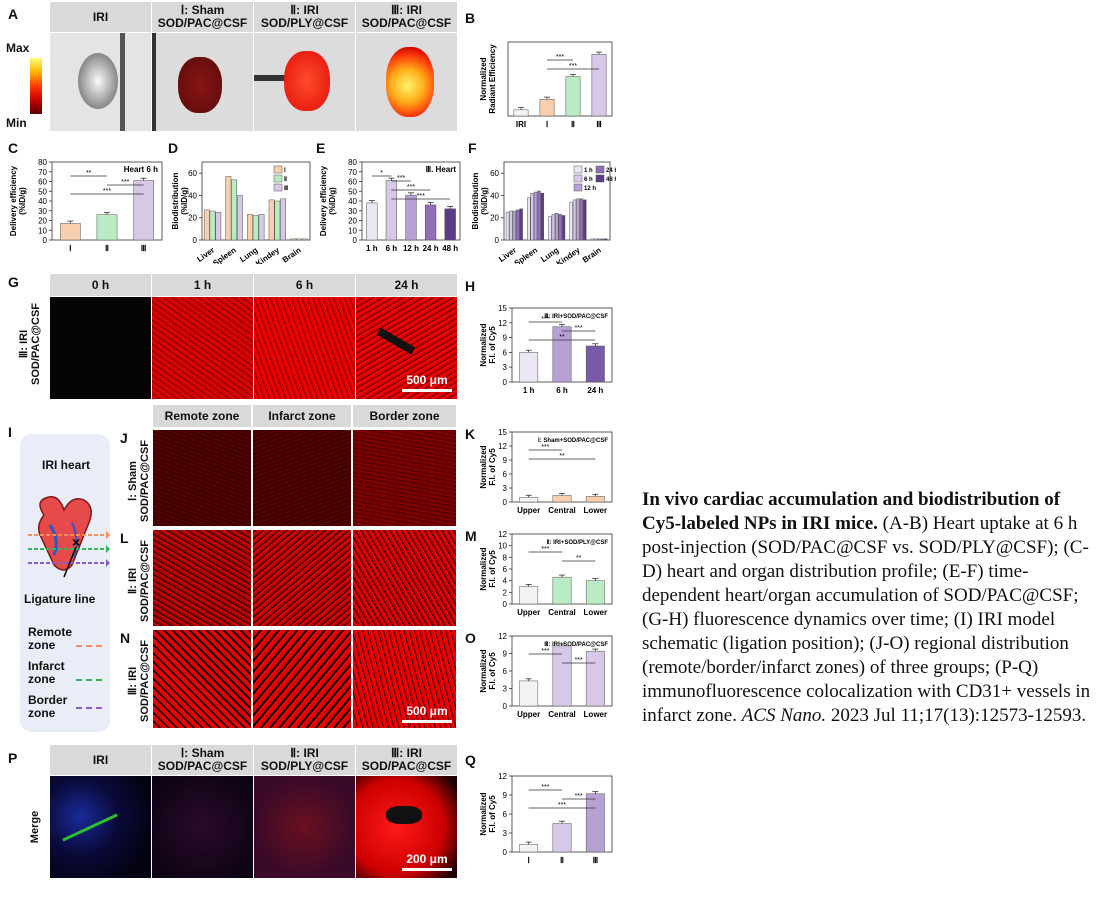  Describe the element at coordinates (546, 818) in the screenshot. I see `chart-q: 0 3 6 9 12 Normalized F.I. of Cy5 Ⅰ Ⅱ Ⅲ *** *** ***` at that location.